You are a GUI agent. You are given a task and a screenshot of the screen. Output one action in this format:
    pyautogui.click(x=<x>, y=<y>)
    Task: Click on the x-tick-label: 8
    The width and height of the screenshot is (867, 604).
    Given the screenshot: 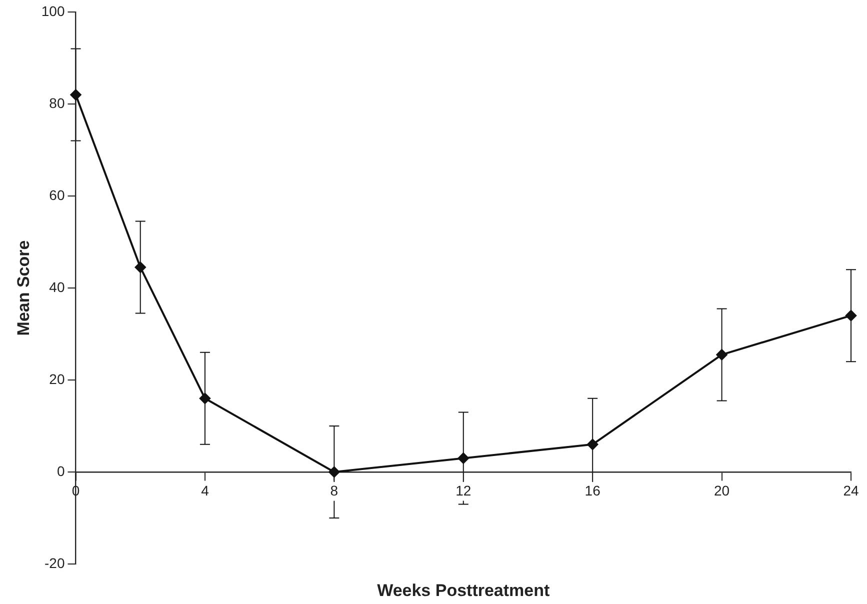 What is the action you would take?
    pyautogui.click(x=334, y=490)
    